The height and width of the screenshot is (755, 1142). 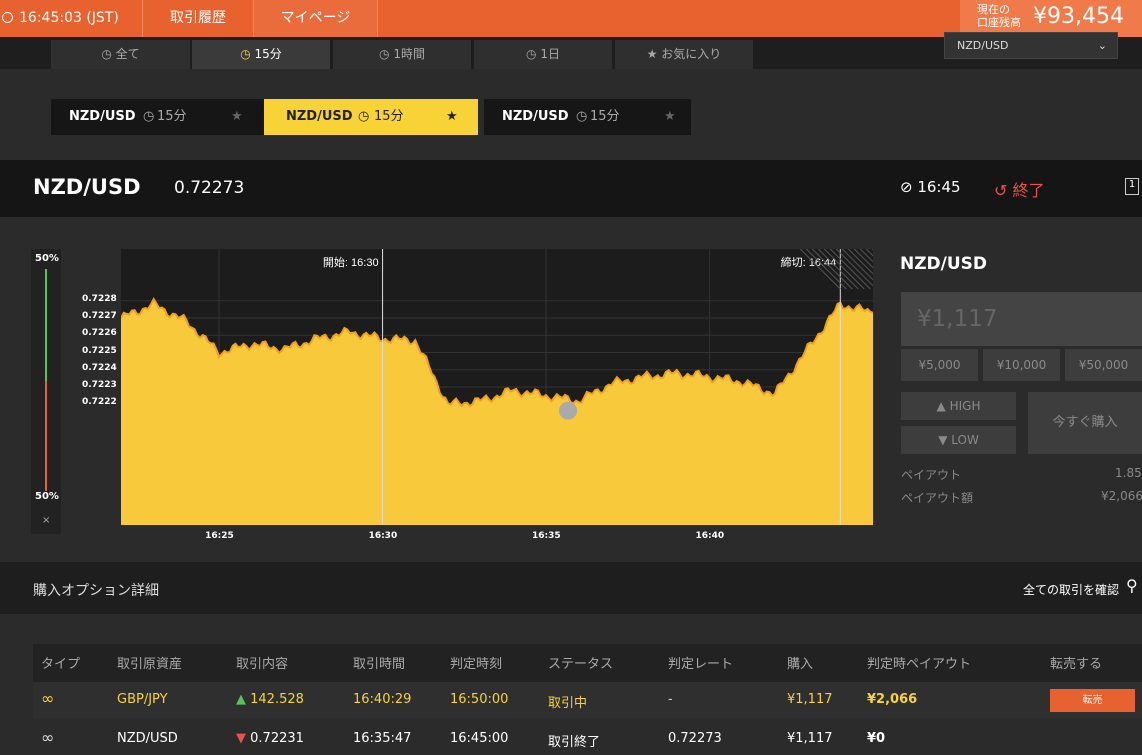 What do you see at coordinates (800, 664) in the screenshot?
I see `col-buy: 購入` at bounding box center [800, 664].